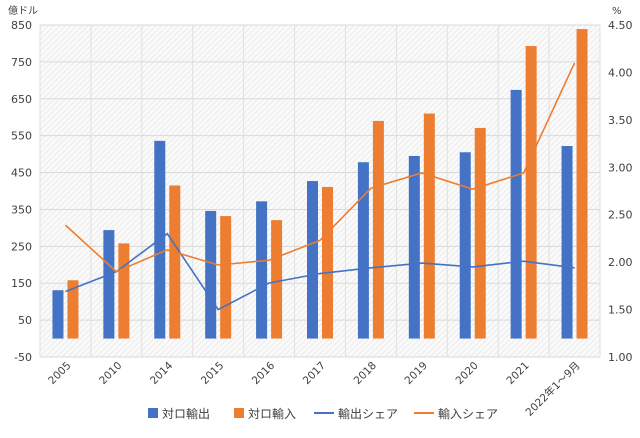  I want to click on legend-label: 対ロ輸出, so click(186, 413).